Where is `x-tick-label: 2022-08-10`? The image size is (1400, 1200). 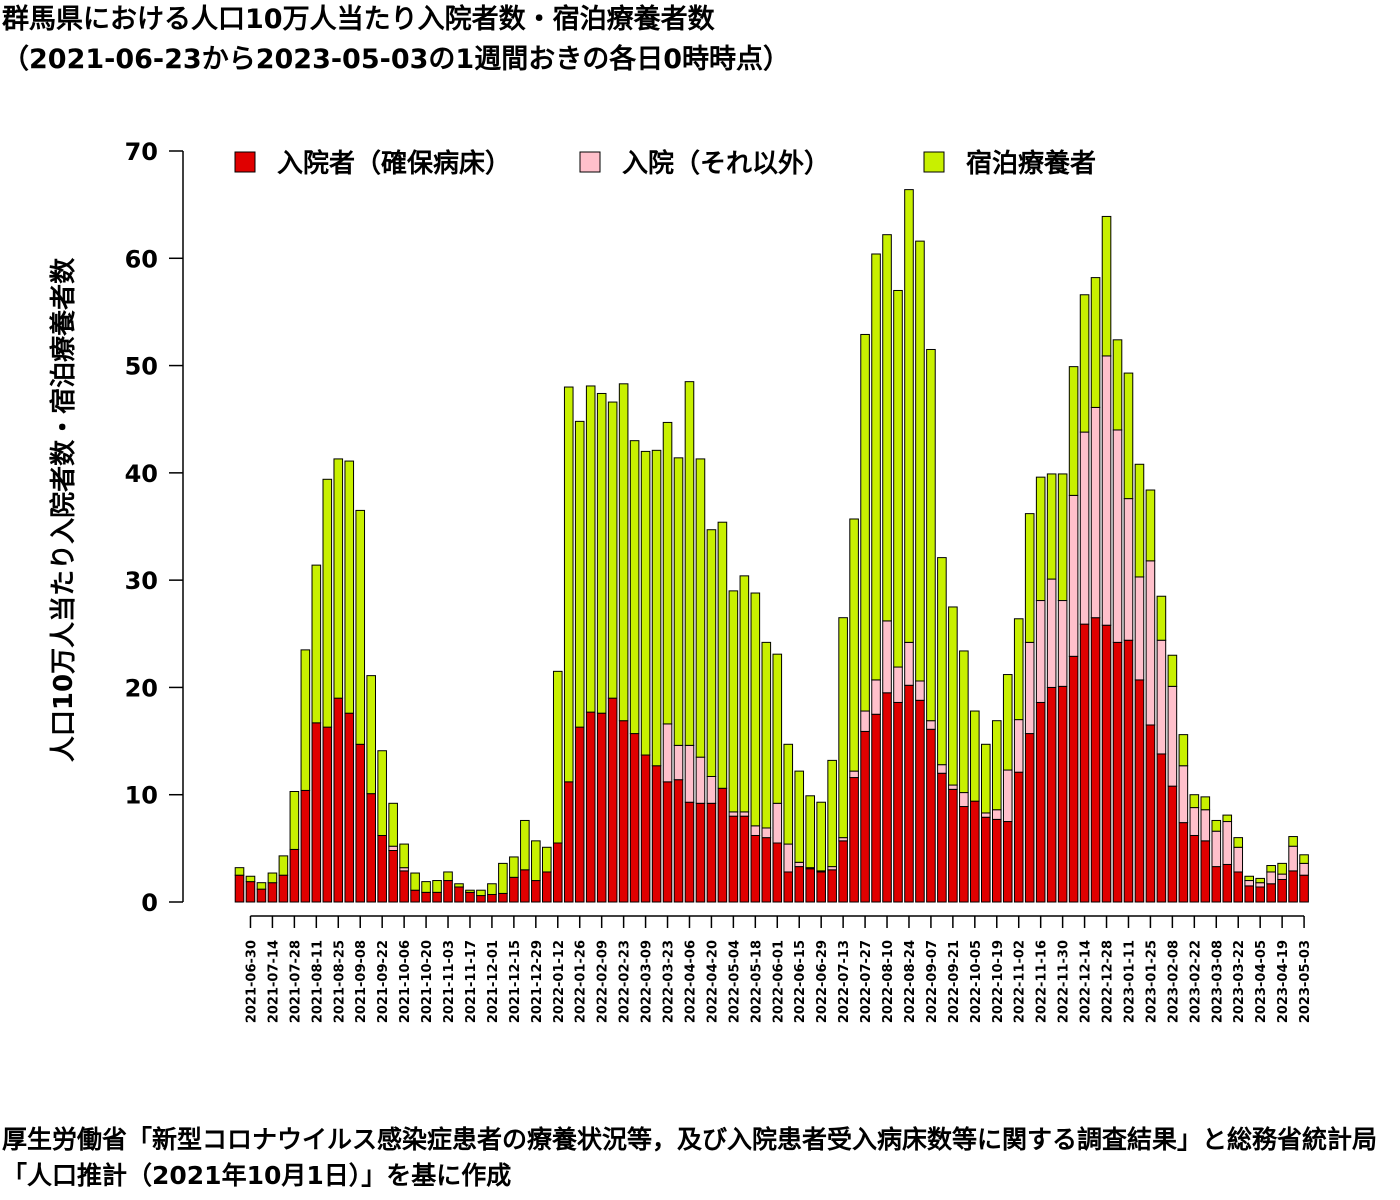 x-tick-label: 2022-08-10 is located at coordinates (888, 981).